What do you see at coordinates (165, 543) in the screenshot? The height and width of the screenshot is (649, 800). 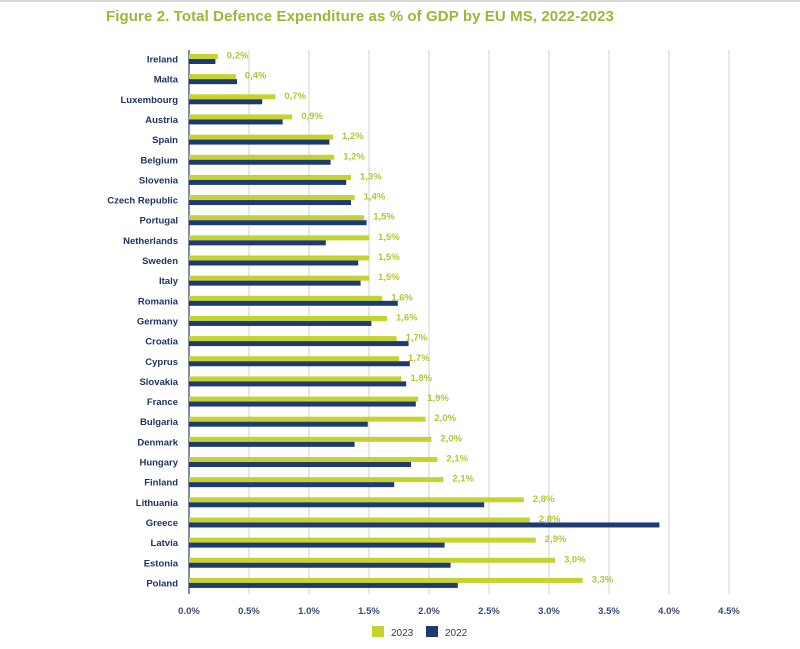 I see `category-label: Latvia` at bounding box center [165, 543].